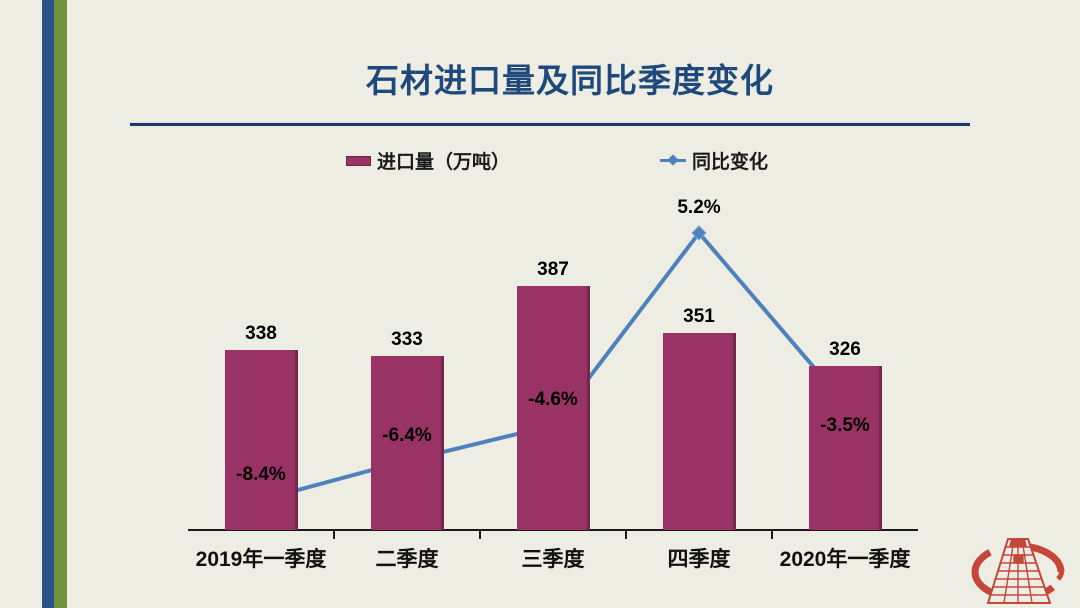 The image size is (1080, 608). What do you see at coordinates (407, 435) in the screenshot?
I see `pct-label: -6.4%` at bounding box center [407, 435].